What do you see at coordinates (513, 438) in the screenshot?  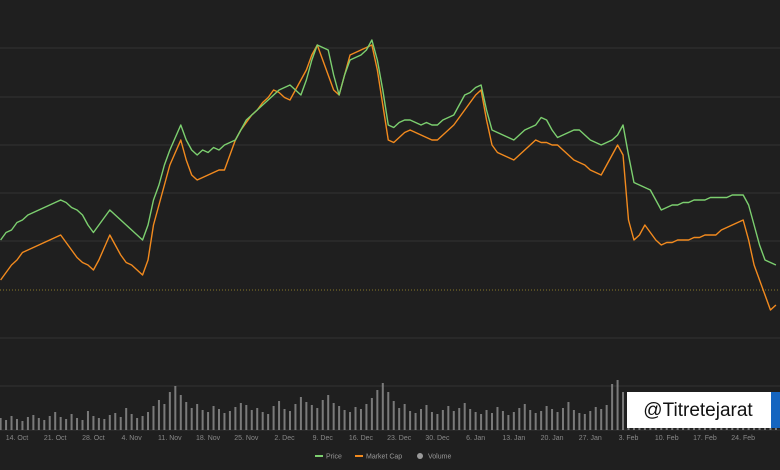 I see `x-tick-label: 13. Jan` at bounding box center [513, 438].